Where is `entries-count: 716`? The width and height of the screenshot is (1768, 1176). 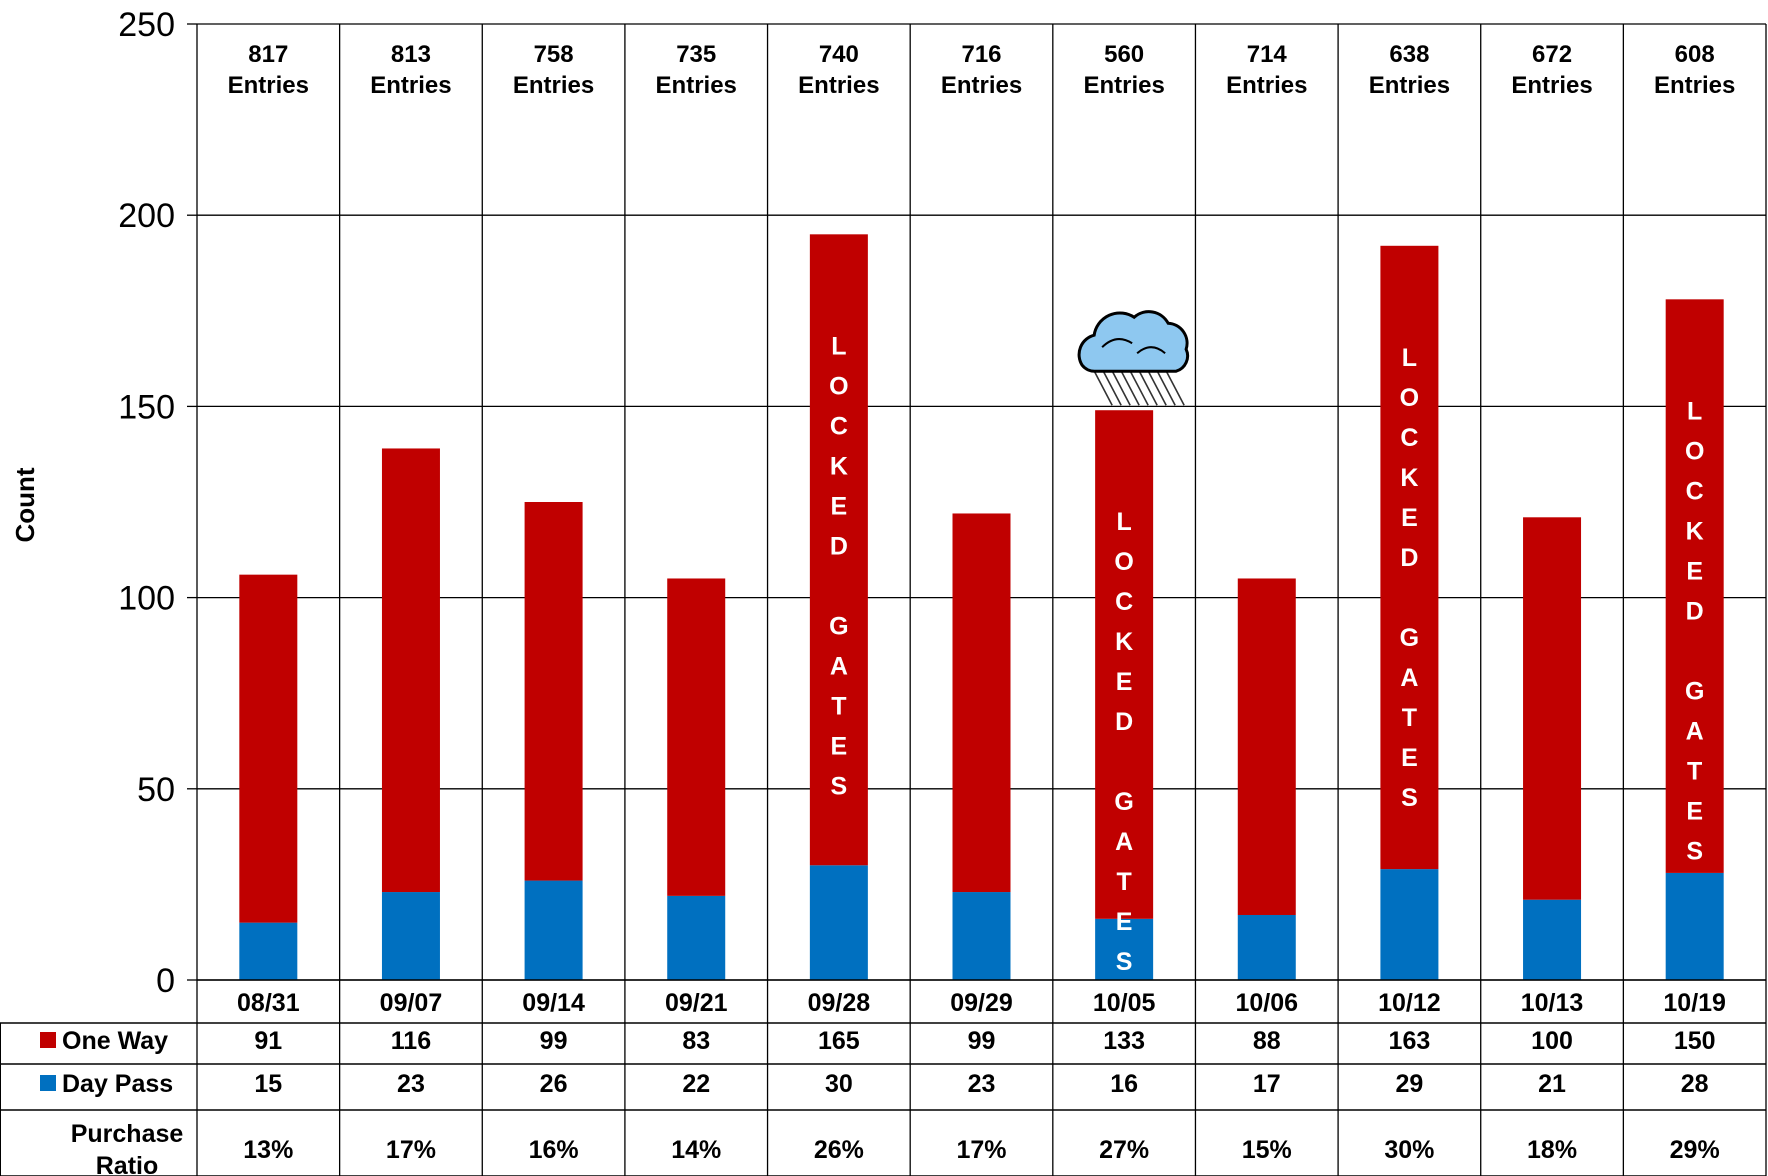
entries-count: 716 is located at coordinates (981, 54).